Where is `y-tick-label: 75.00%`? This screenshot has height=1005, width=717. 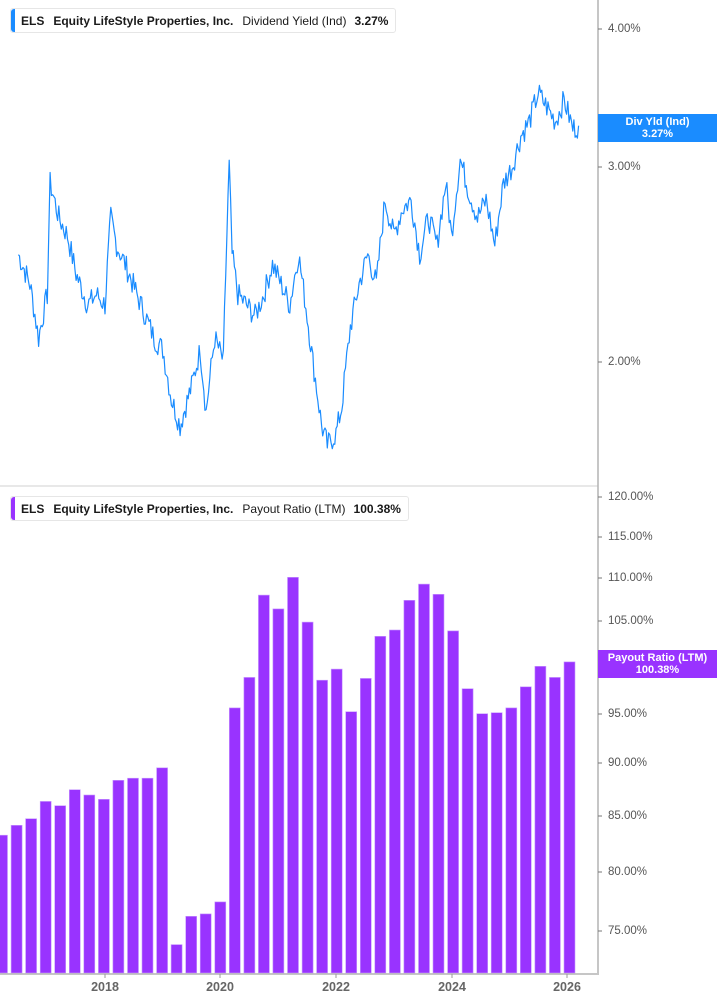 y-tick-label: 75.00% is located at coordinates (628, 931).